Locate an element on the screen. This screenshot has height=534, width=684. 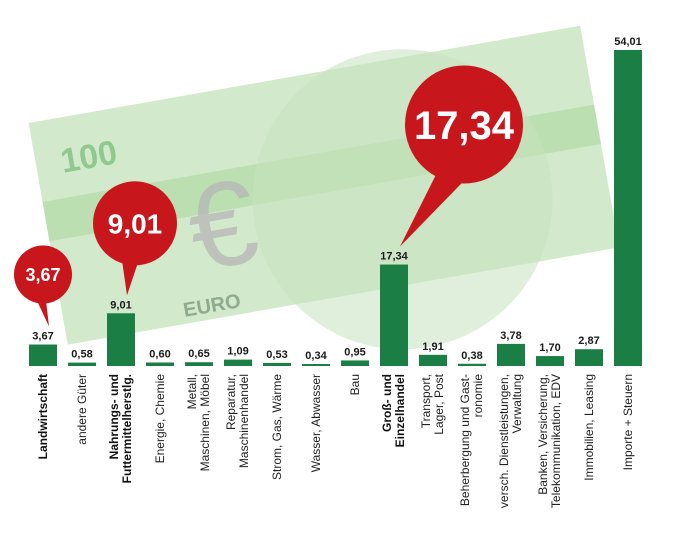
category-label: Importe + Steuern is located at coordinates (628, 454).